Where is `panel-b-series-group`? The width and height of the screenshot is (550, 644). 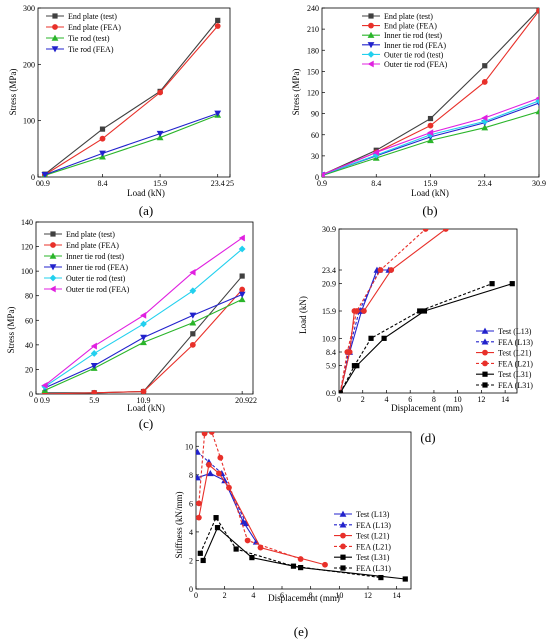 panel-b-series-group is located at coordinates (430, 92).